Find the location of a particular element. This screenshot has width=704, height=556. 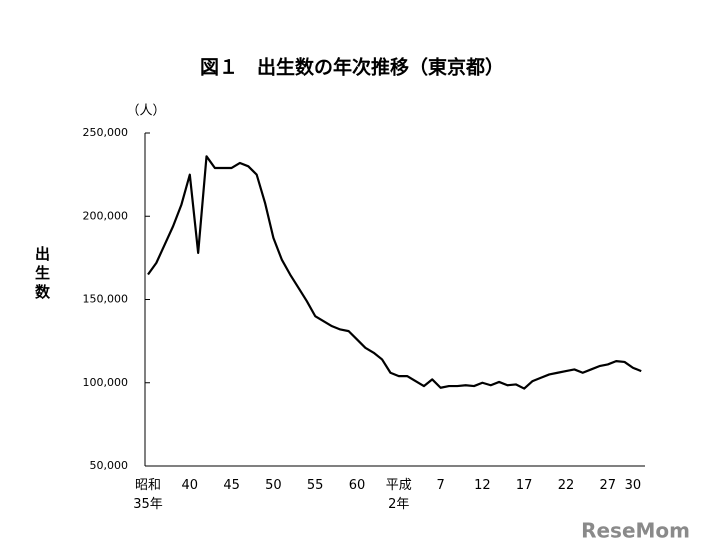

x-tick-label: 17 is located at coordinates (524, 485).